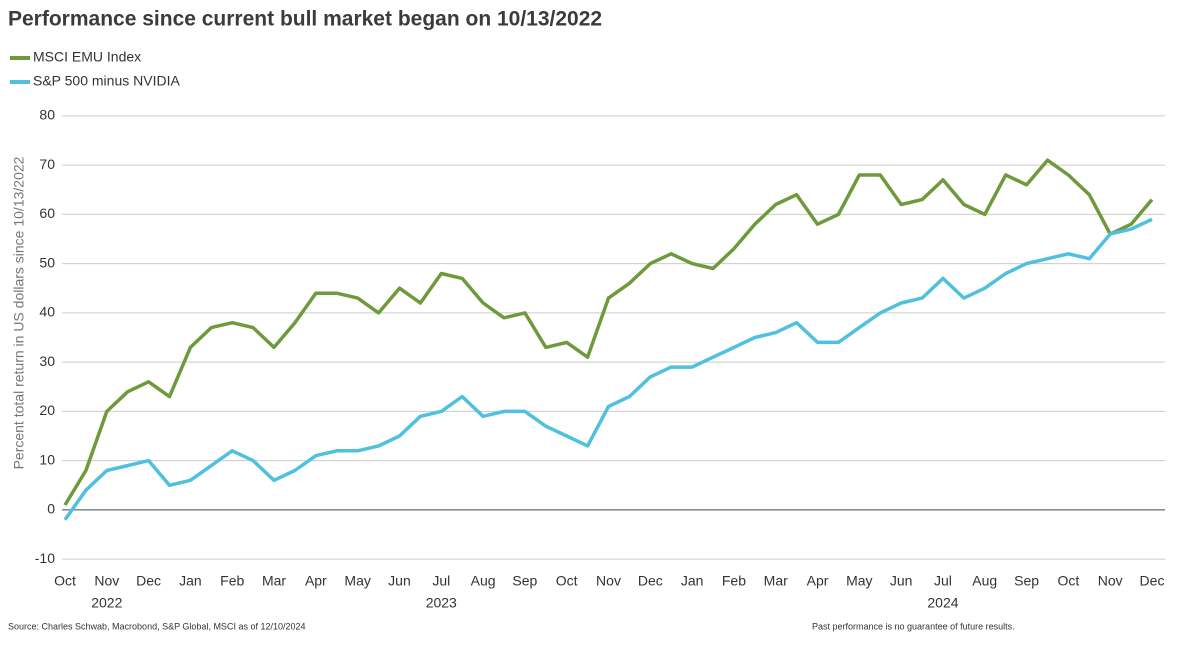  What do you see at coordinates (47, 410) in the screenshot?
I see `y-tick-label: 20` at bounding box center [47, 410].